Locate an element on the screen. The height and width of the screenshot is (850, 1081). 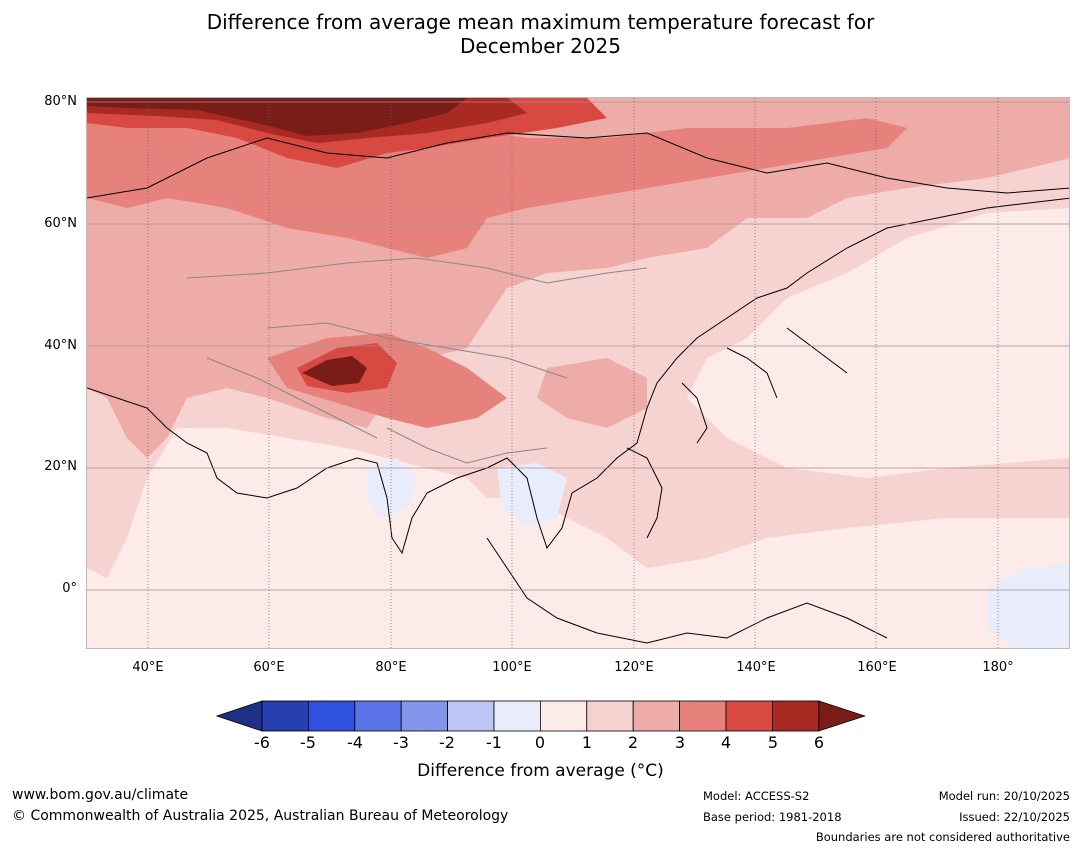
colorbar-tick: 0 is located at coordinates (540, 742).